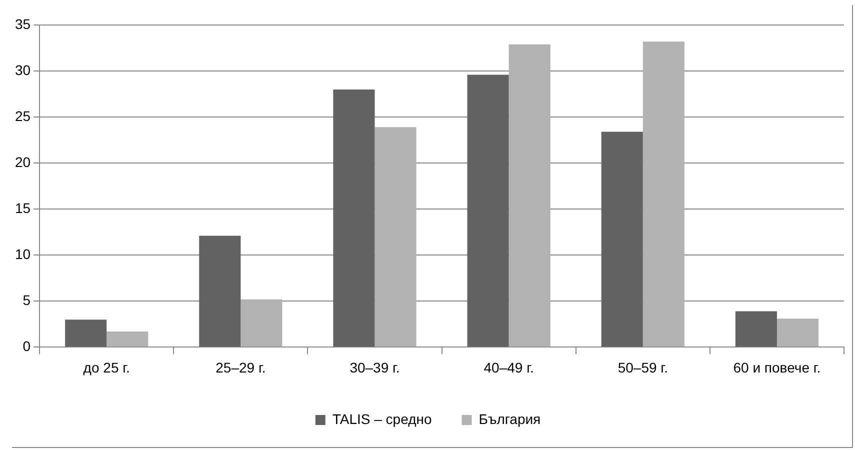 The image size is (855, 450). What do you see at coordinates (22, 116) in the screenshot?
I see `y-tick-label: 25` at bounding box center [22, 116].